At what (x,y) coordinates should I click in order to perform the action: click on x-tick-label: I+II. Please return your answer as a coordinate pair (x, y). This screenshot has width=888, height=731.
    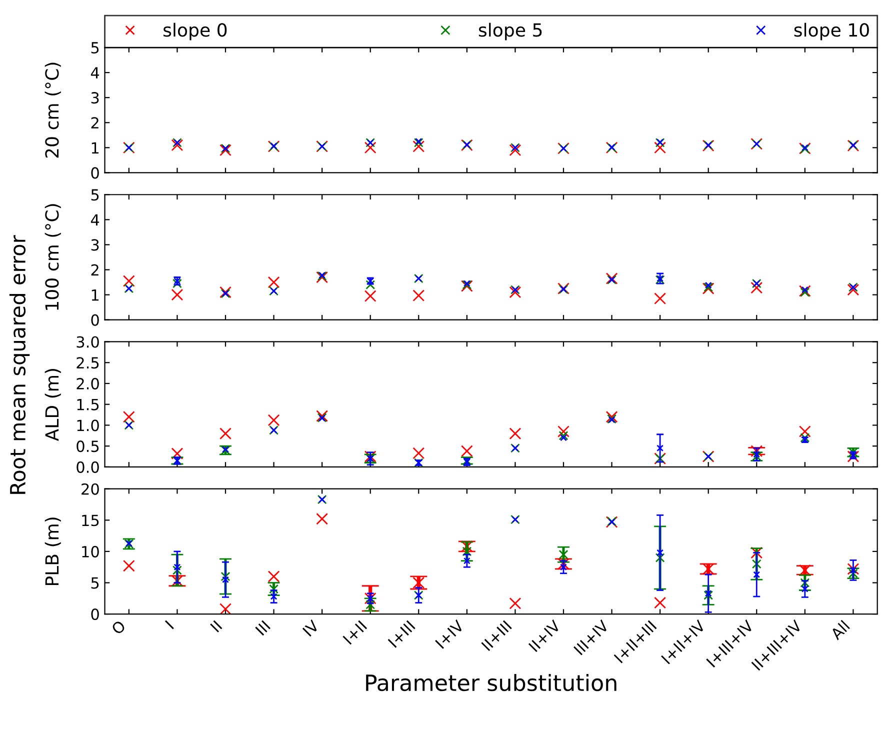
    Looking at the image, I should click on (355, 632).